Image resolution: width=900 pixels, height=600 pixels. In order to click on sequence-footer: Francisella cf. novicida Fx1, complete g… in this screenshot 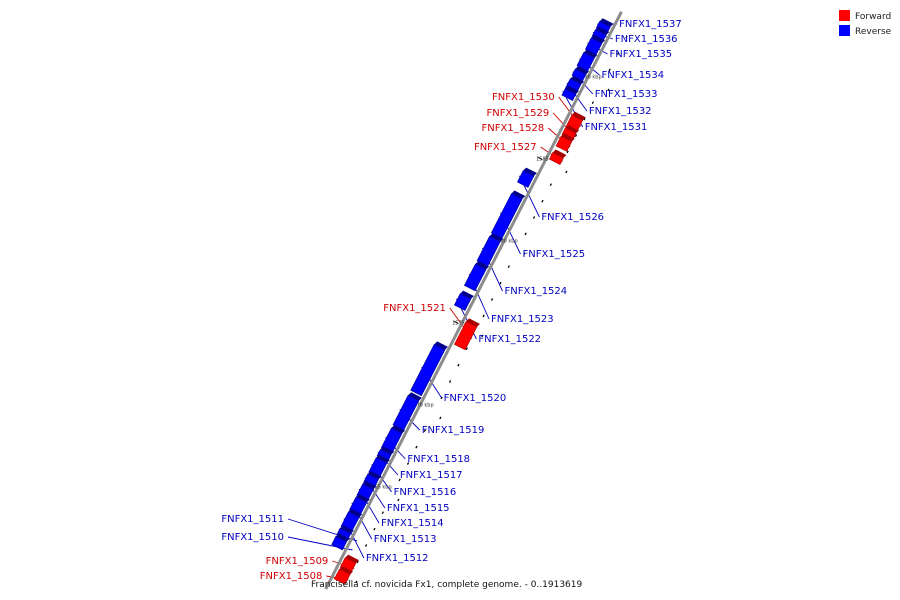, I will do `click(447, 585)`.